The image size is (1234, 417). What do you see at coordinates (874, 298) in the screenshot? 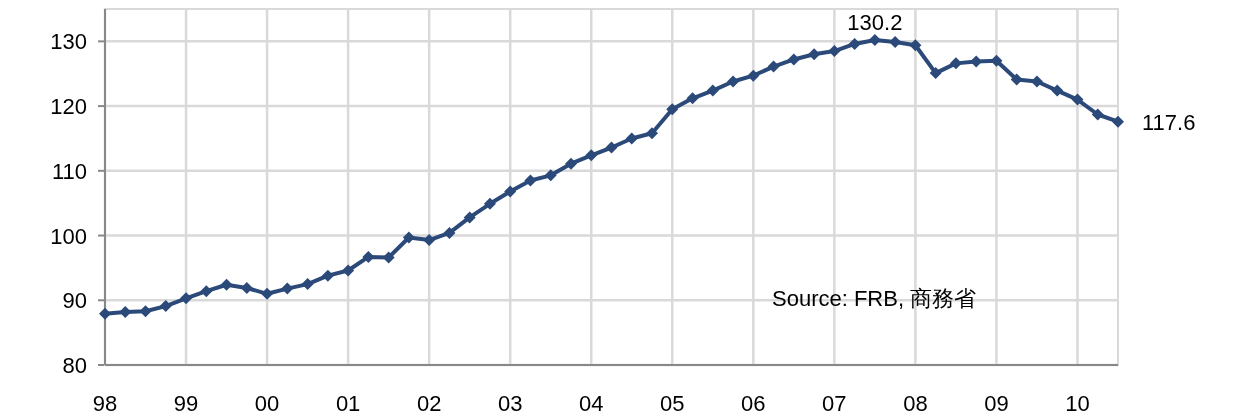
I see `annotation: Source: FRB, 商務省` at bounding box center [874, 298].